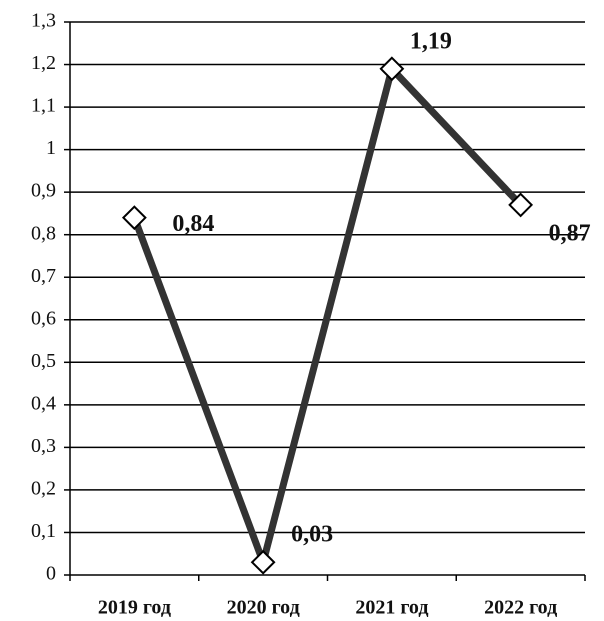  What do you see at coordinates (51, 148) in the screenshot?
I see `y-tick-label: 1` at bounding box center [51, 148].